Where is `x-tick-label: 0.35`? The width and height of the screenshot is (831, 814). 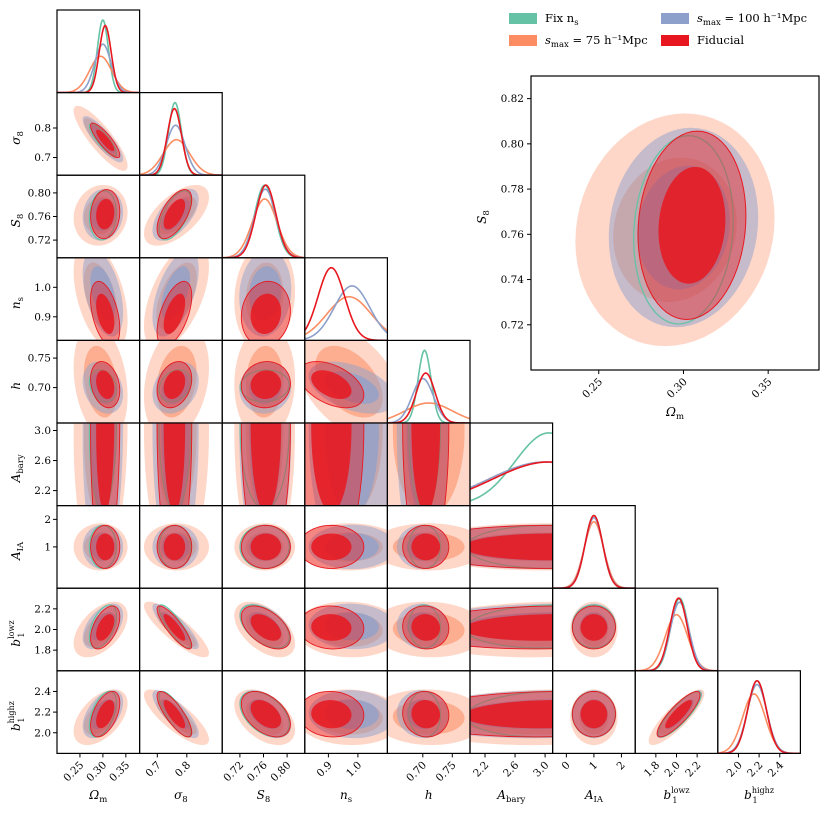
x-tick-label: 0.35 is located at coordinates (119, 771).